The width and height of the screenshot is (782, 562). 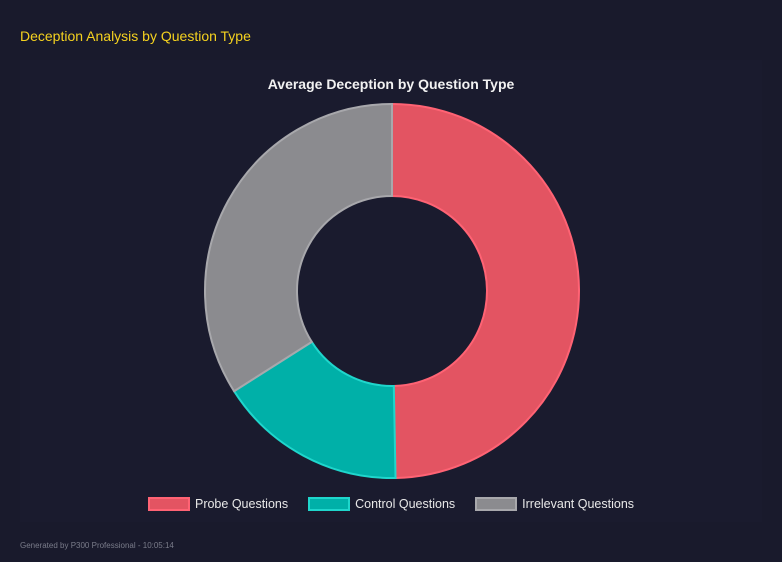 I want to click on slice-control-questions, so click(x=314, y=409).